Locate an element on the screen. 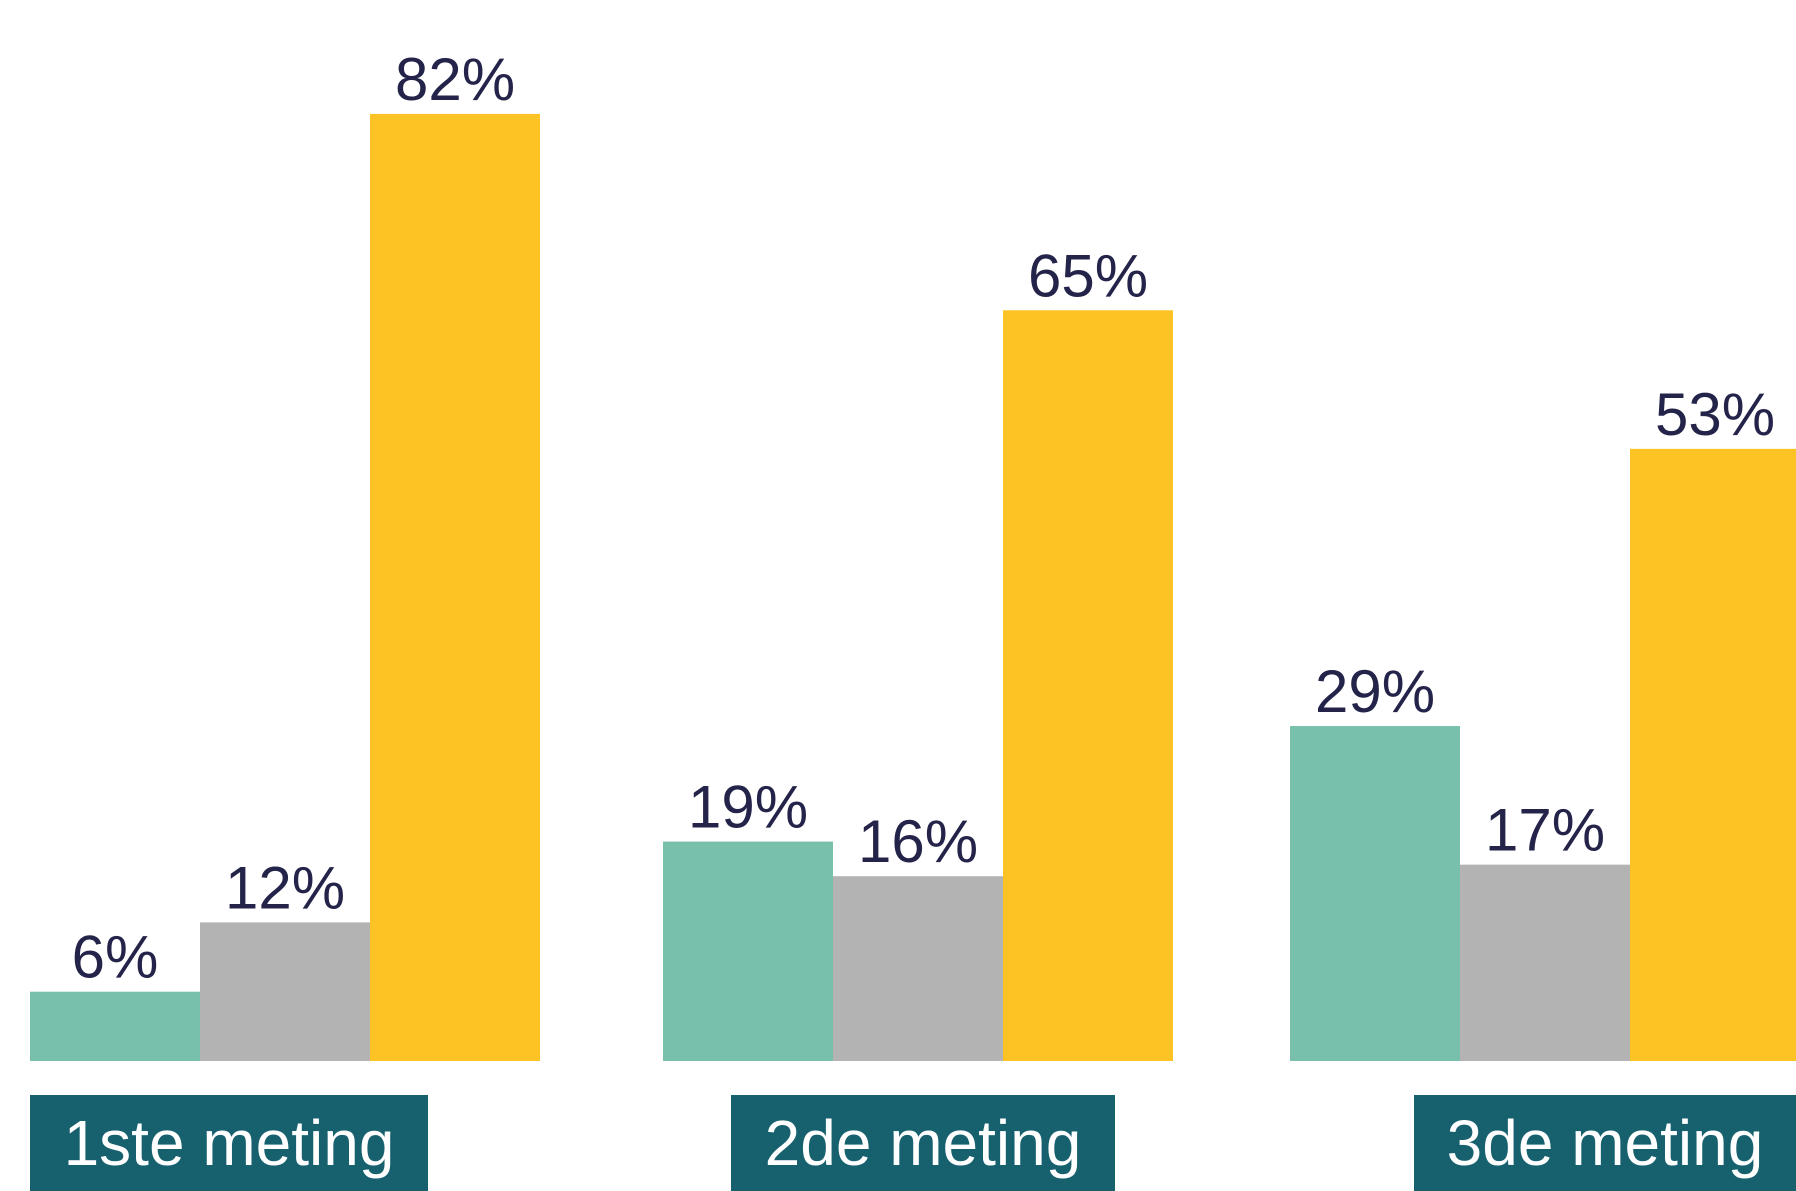  category-label-2de-meting: 2de meting is located at coordinates (923, 1143).